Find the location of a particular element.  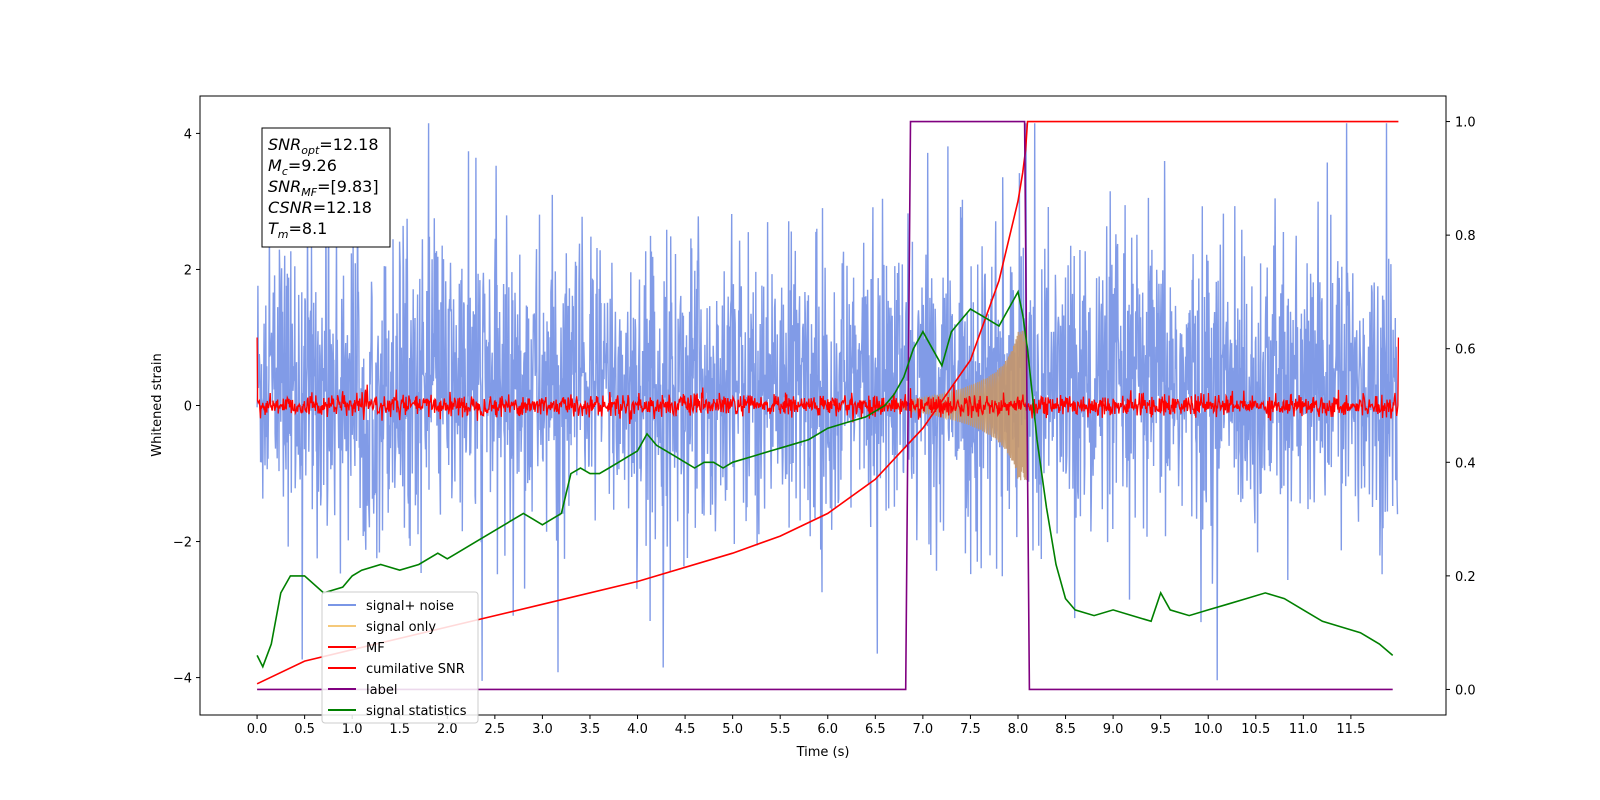

annotation-line: SNRMF=[9.83] is located at coordinates (323, 188).